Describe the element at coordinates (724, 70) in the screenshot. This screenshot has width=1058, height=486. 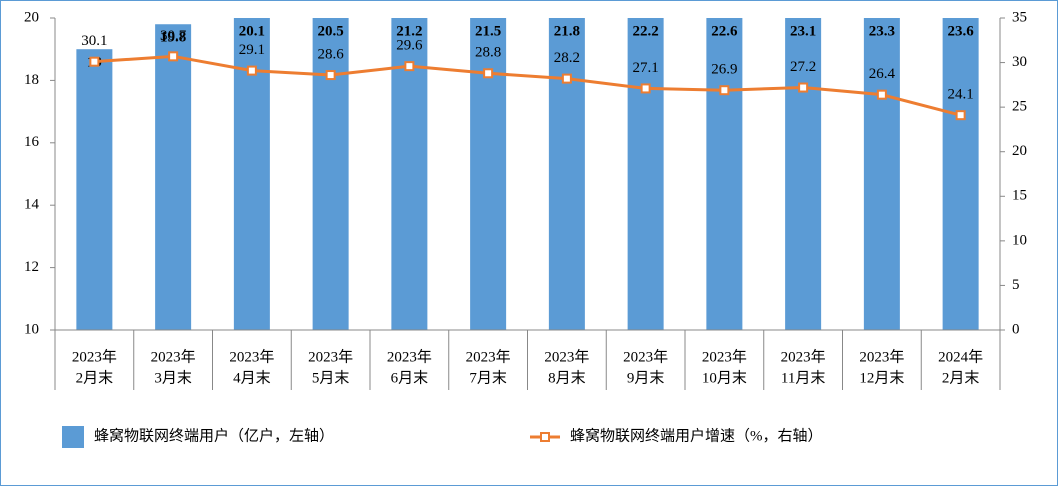
I see `line-value-label: 26.9` at that location.